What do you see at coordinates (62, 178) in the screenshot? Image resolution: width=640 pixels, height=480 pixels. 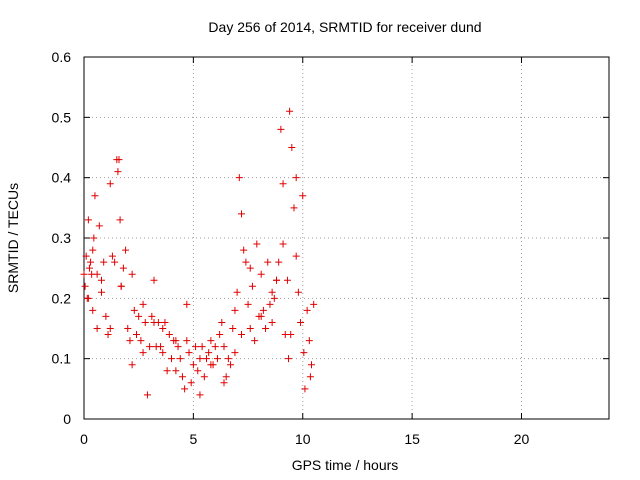 I see `y-tick-label: 0.4` at bounding box center [62, 178].